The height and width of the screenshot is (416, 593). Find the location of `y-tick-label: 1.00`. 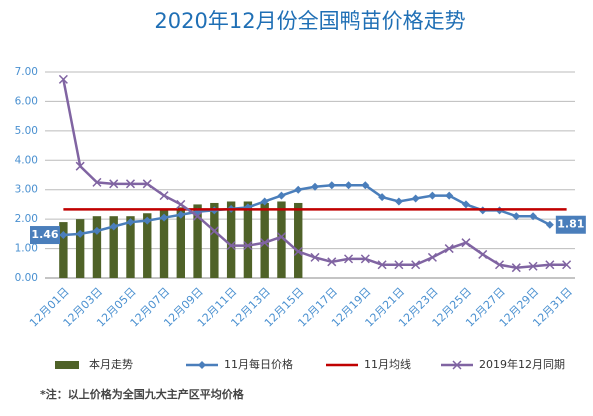

y-tick-label: 1.00 is located at coordinates (26, 249).